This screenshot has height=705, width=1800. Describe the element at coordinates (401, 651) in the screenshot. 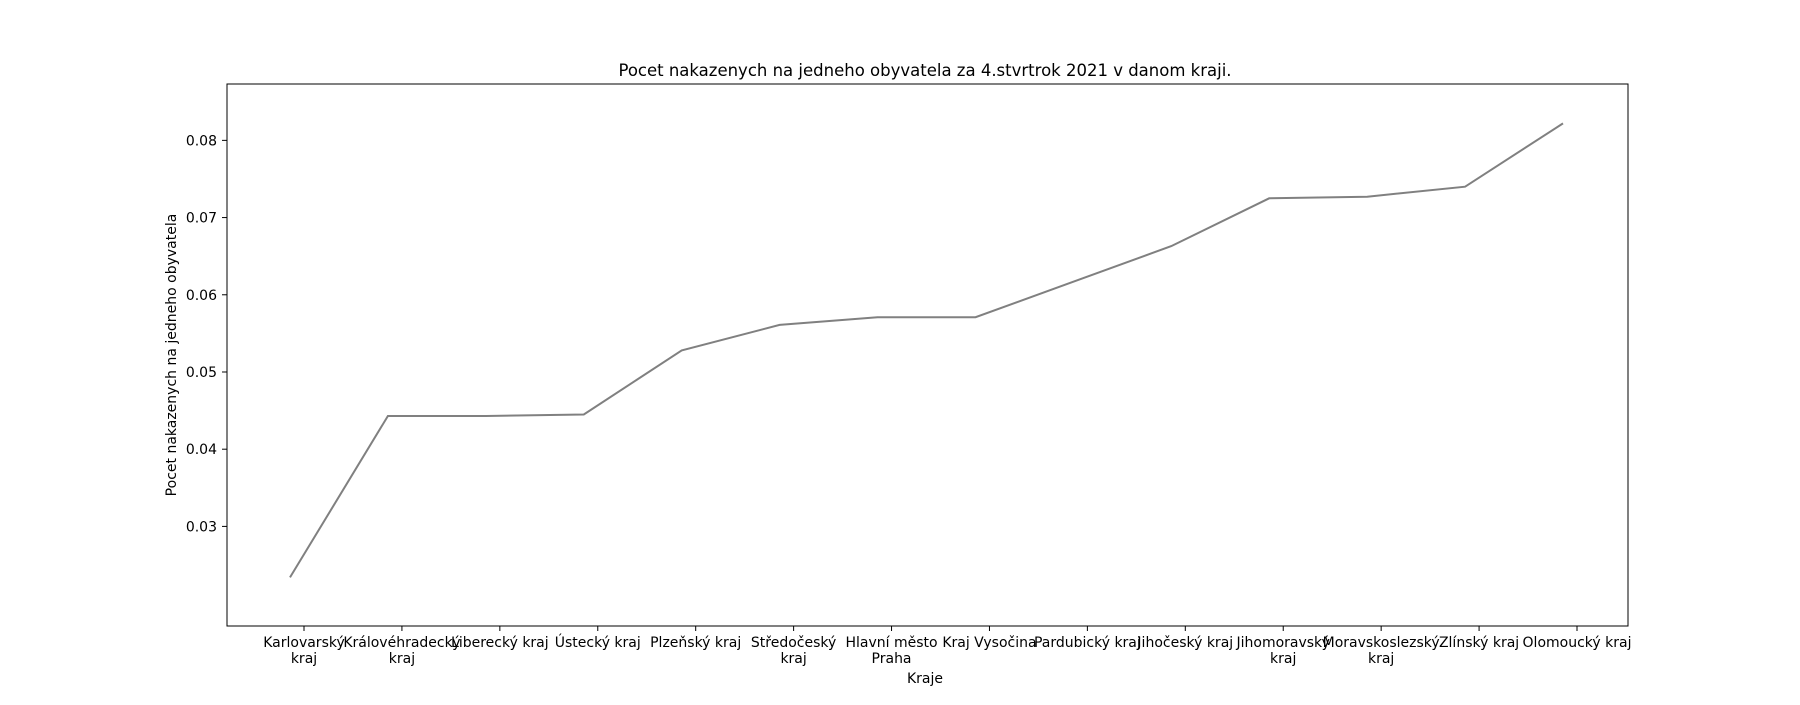

I see `x-tick-label: Královéhradecký kraj` at that location.